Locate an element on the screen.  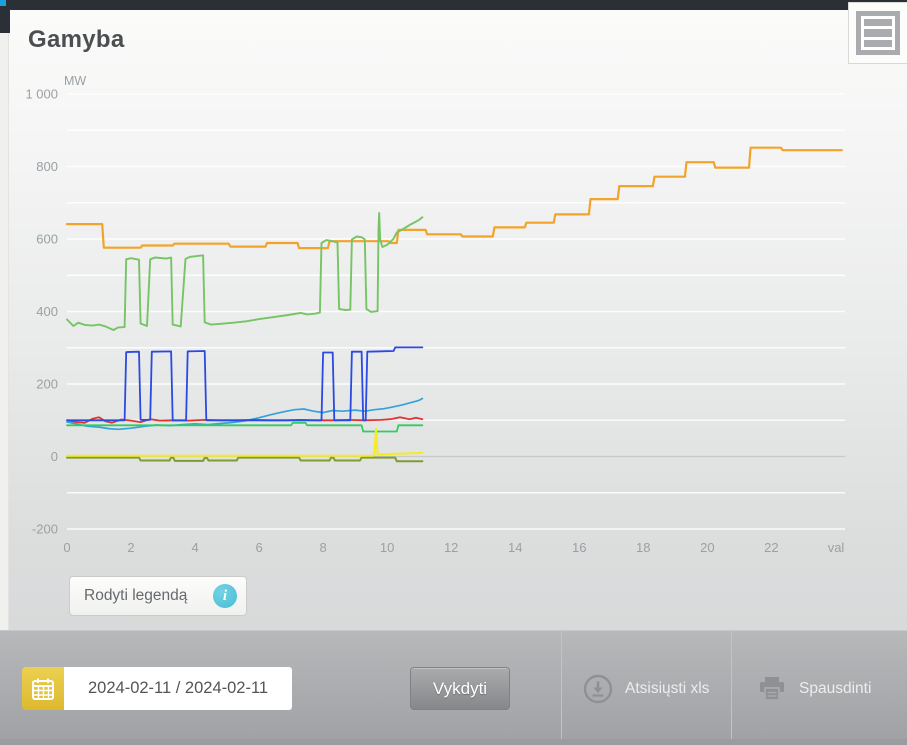
series-yellow is located at coordinates (245, 442).